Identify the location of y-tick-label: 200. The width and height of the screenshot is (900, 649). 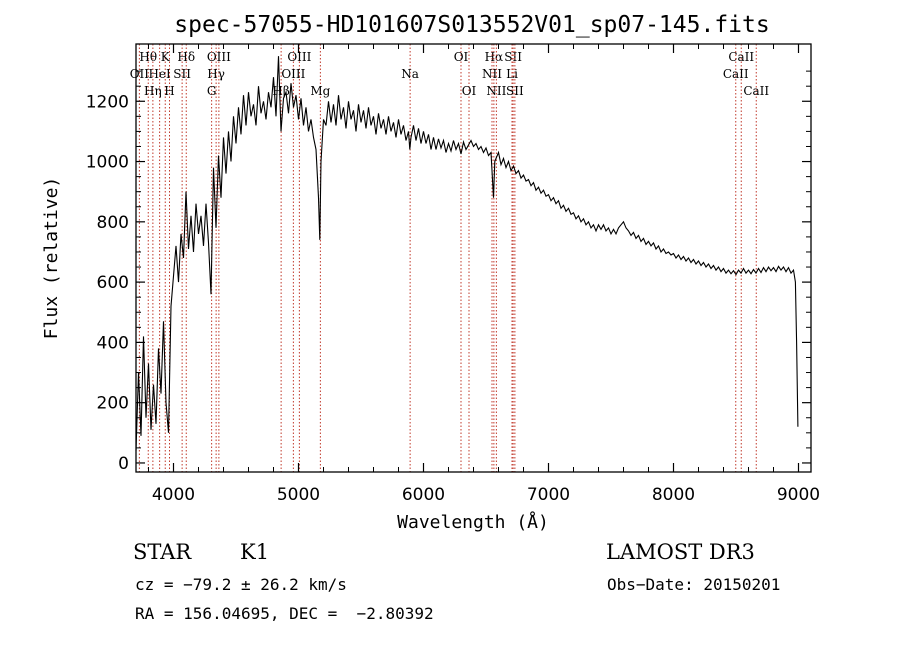
(113, 404).